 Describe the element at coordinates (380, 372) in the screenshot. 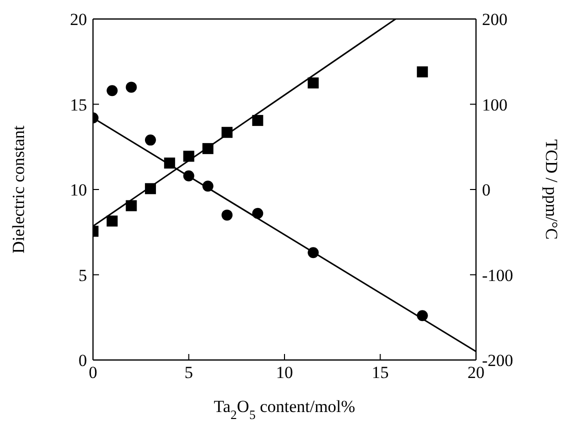

I see `x-tick-label: 15` at that location.